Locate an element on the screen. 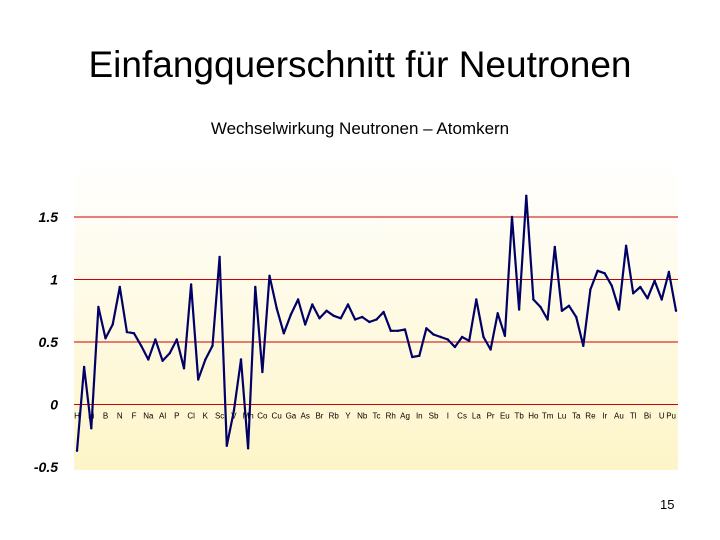 Image resolution: width=720 pixels, height=540 pixels. x-tick-label: I is located at coordinates (448, 416).